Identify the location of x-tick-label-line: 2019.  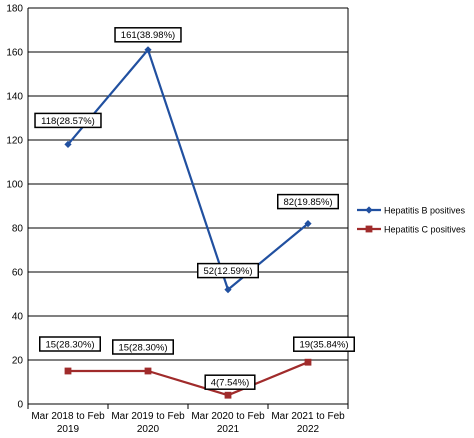
(68, 429).